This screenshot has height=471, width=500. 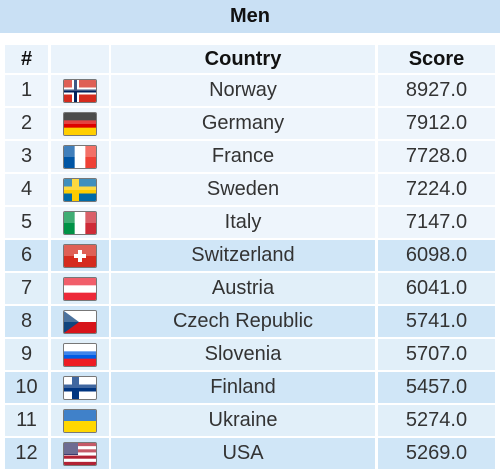 What do you see at coordinates (243, 354) in the screenshot?
I see `country-cell: Slovenia` at bounding box center [243, 354].